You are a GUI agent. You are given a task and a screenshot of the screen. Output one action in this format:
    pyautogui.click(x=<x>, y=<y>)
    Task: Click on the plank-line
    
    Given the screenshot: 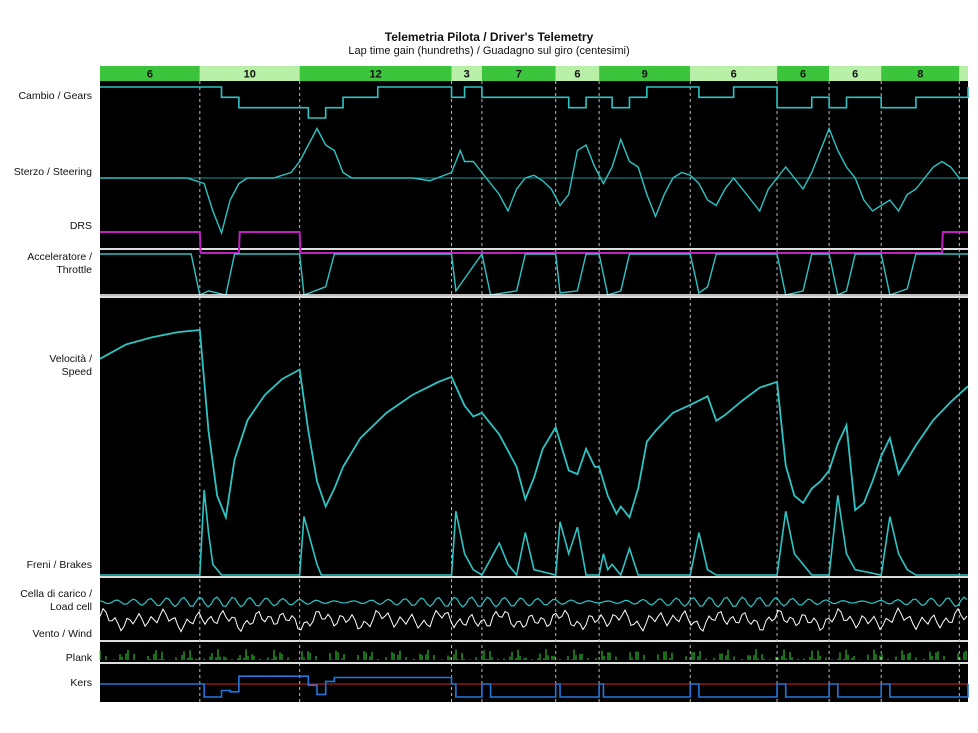 What is the action you would take?
    pyautogui.click(x=533, y=654)
    